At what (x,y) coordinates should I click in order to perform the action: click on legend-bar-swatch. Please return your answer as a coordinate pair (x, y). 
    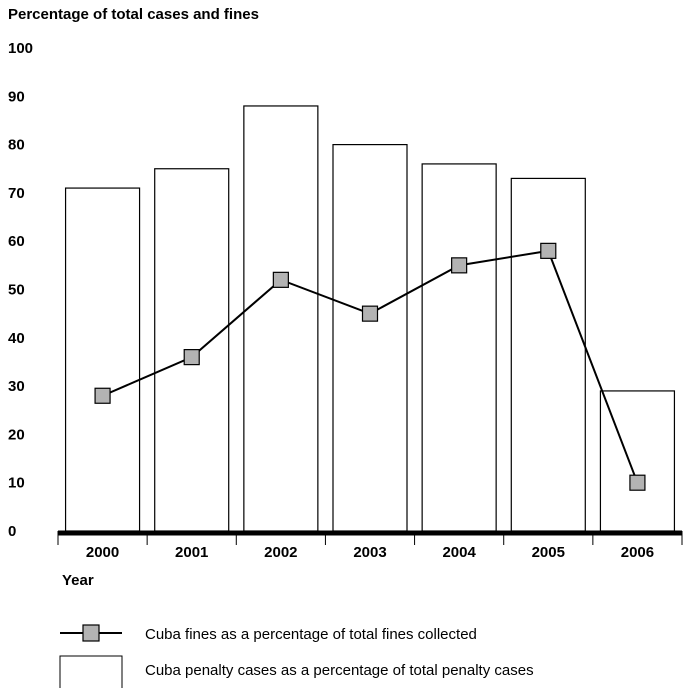
    Looking at the image, I should click on (91, 673).